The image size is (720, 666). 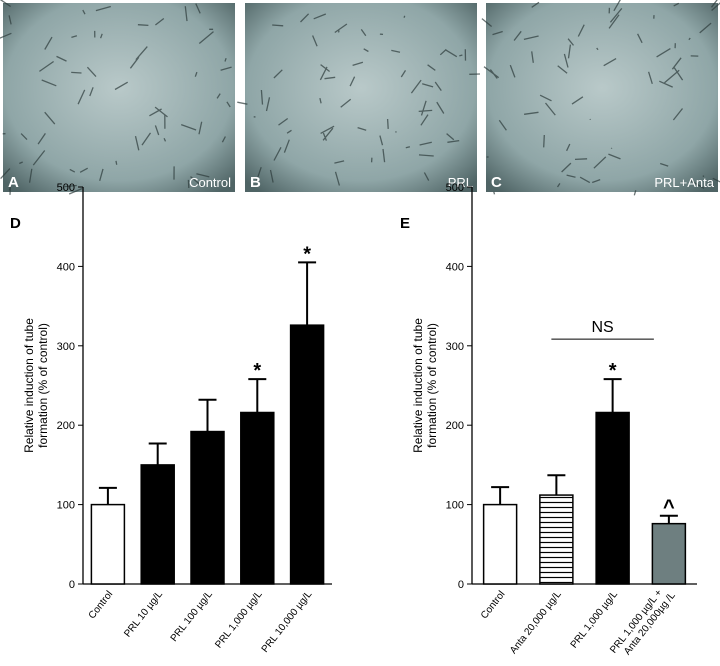 I want to click on panel-caption: PRL+Anta, so click(x=684, y=182).